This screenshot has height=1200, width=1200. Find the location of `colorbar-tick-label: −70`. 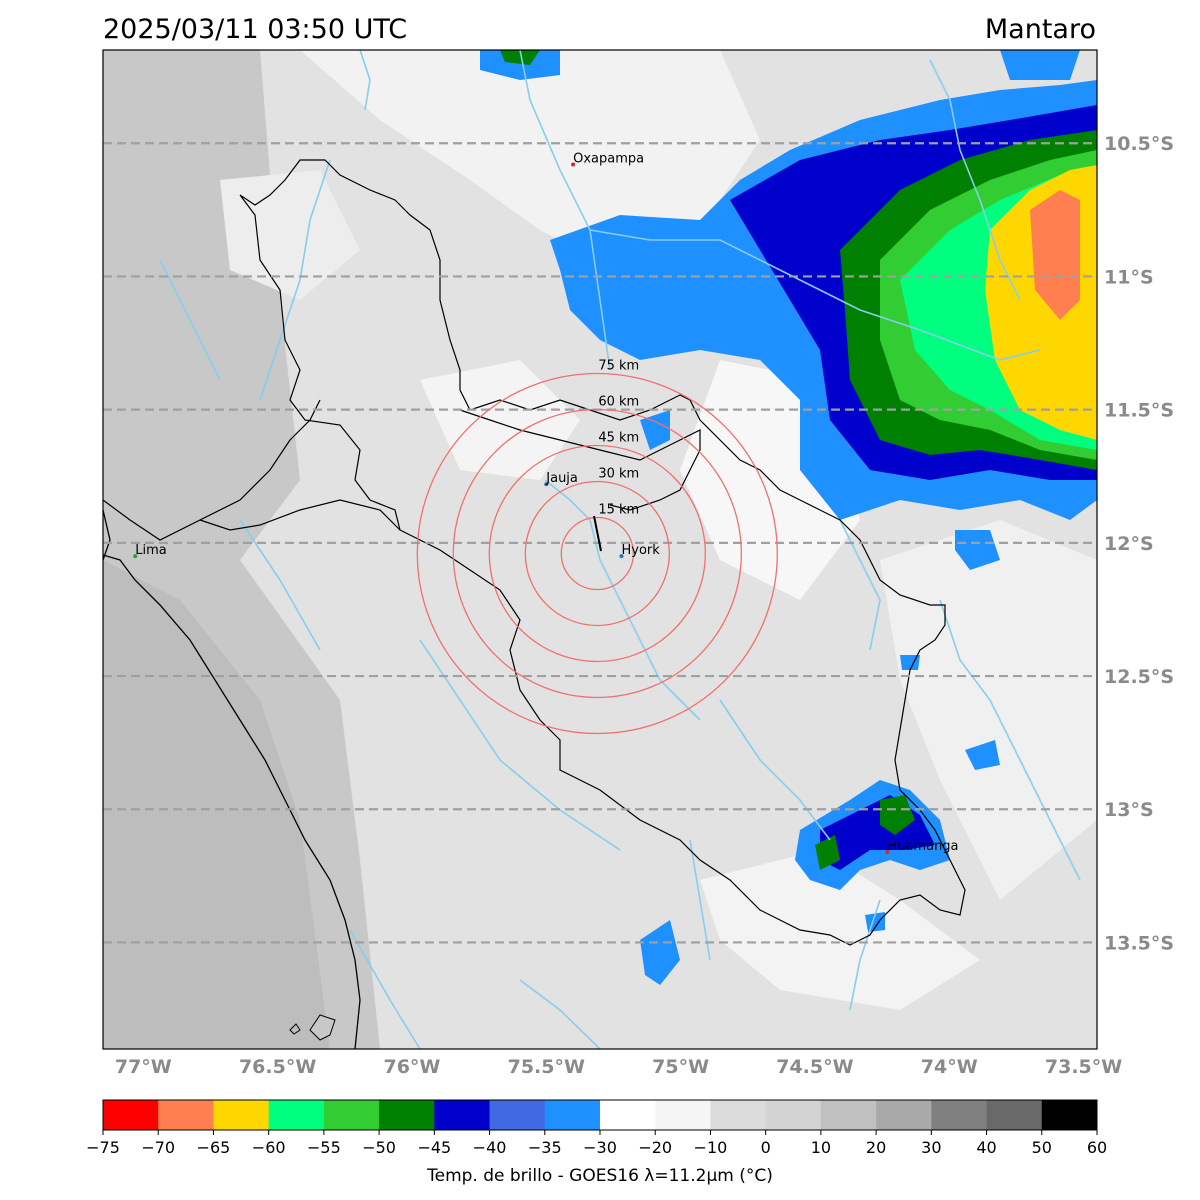

colorbar-tick-label: −70 is located at coordinates (158, 1147).